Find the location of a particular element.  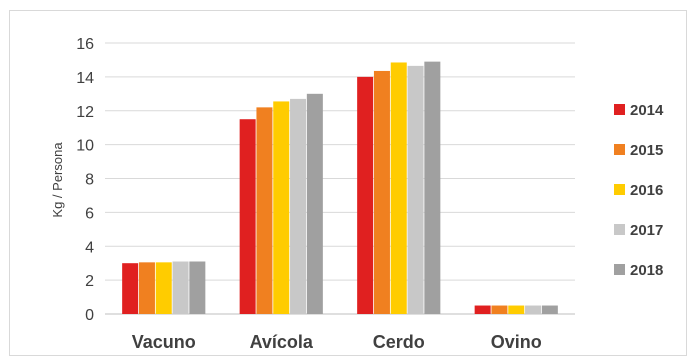

bar-Ovino-2016 is located at coordinates (516, 309).